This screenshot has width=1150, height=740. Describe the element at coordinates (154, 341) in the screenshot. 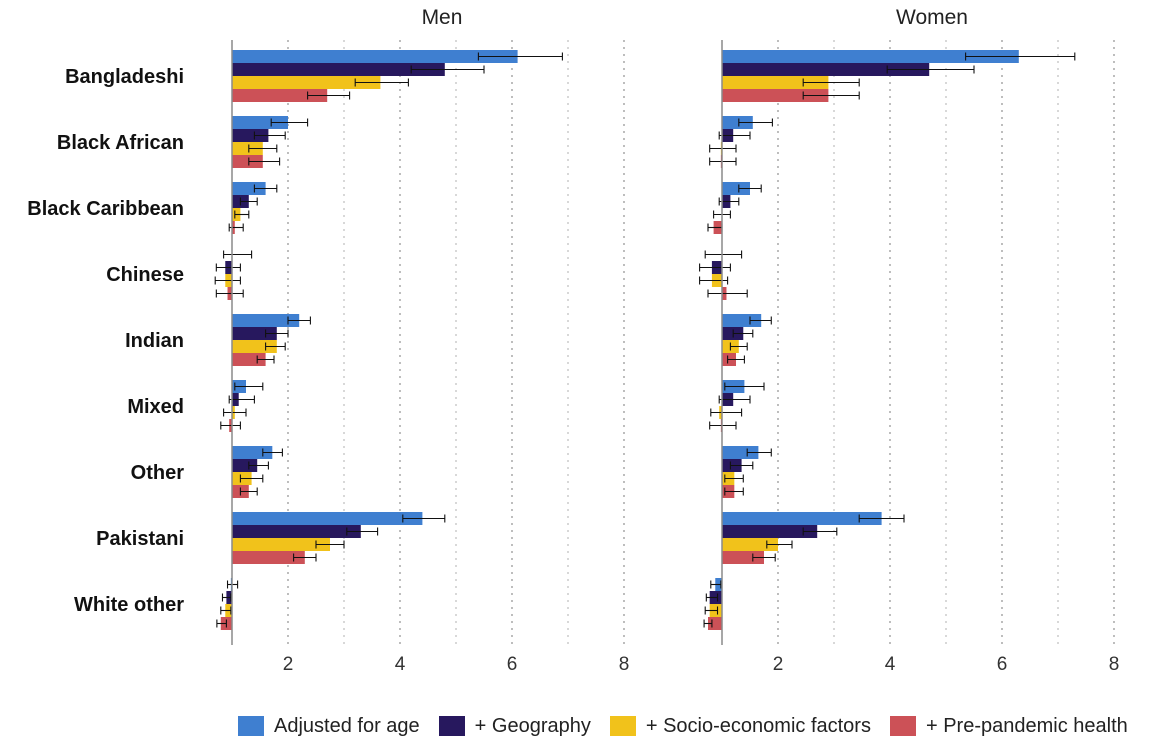

I see `category-label: Indian` at that location.